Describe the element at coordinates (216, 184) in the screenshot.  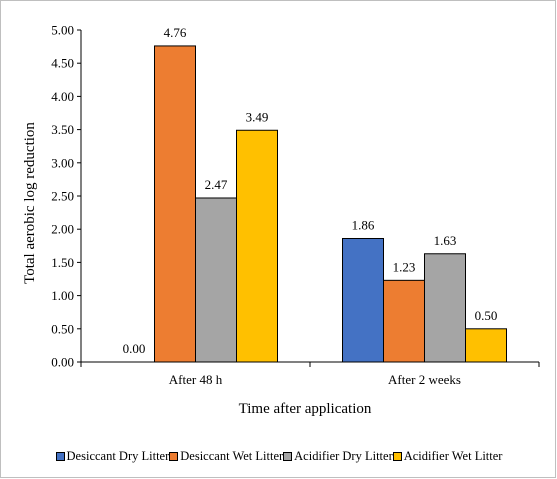
I see `data-label: 2.47` at that location.